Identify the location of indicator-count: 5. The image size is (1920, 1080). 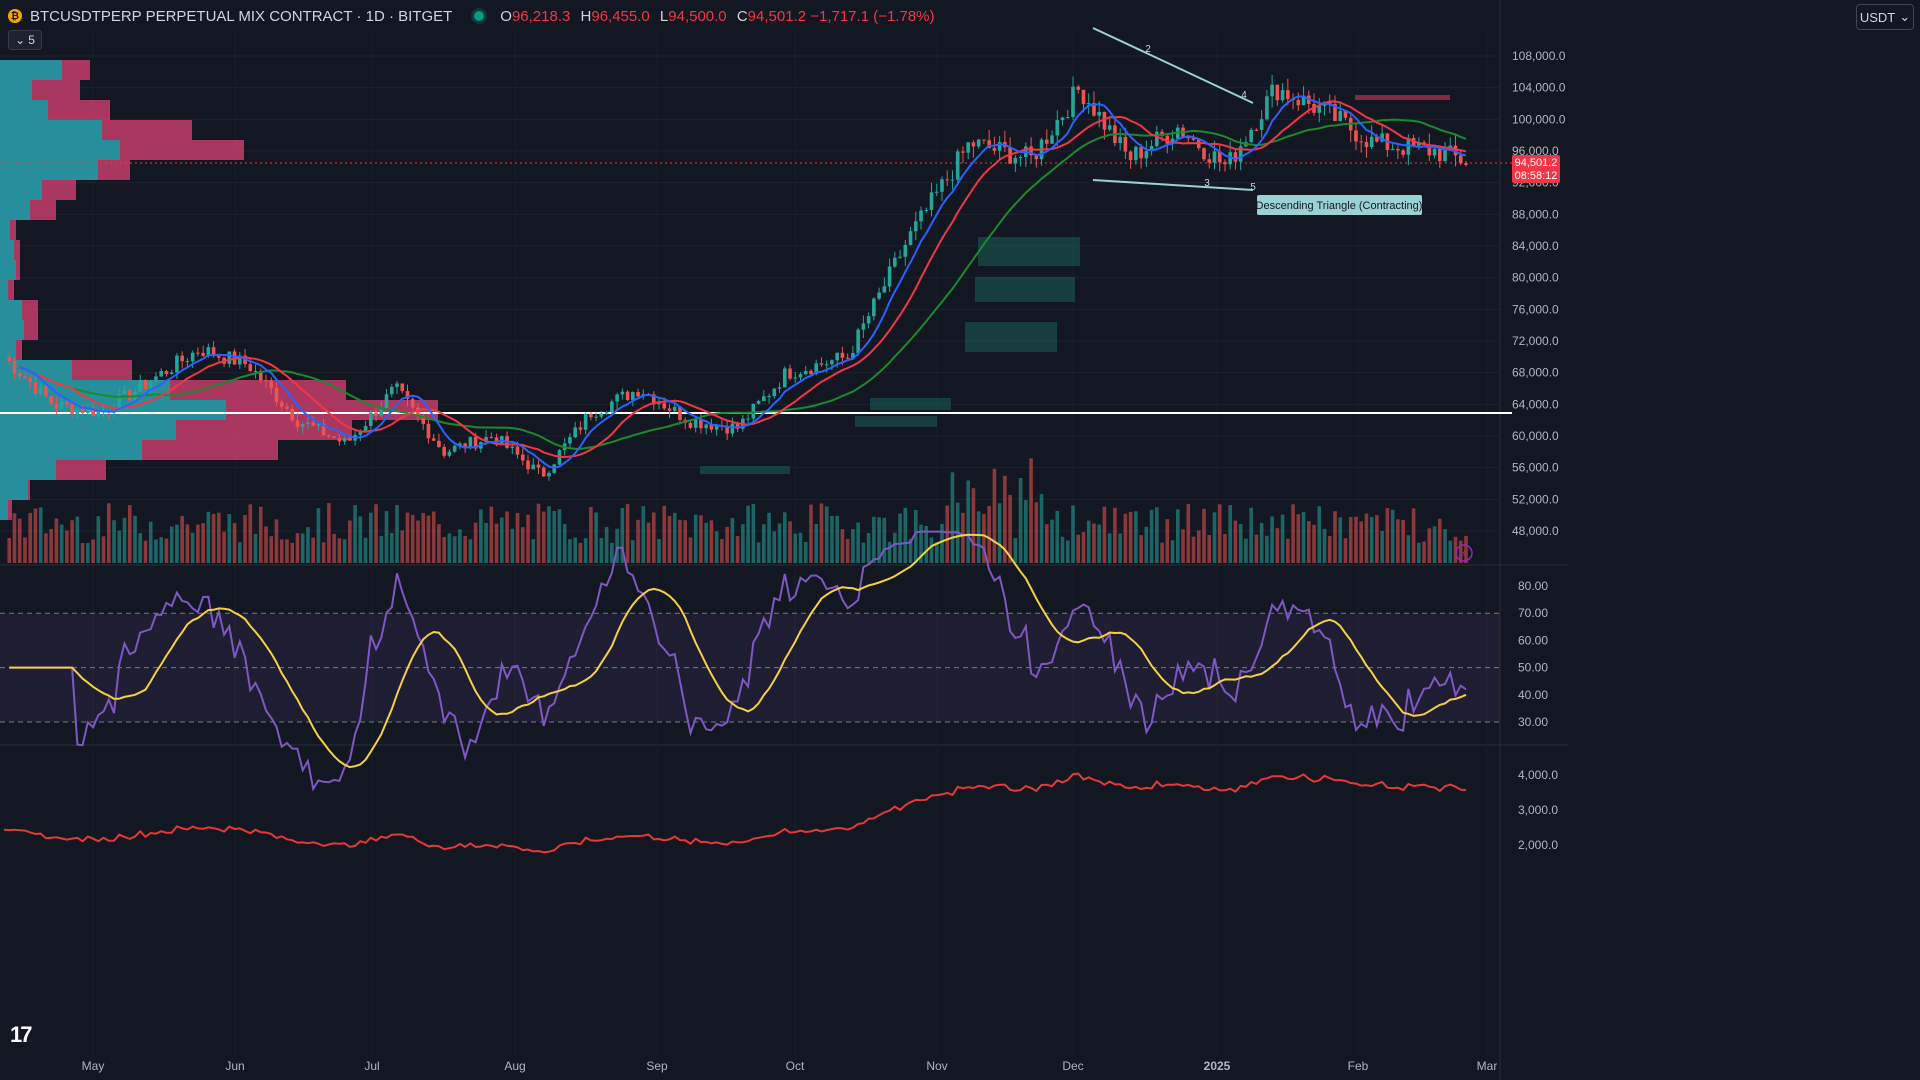
(31, 40).